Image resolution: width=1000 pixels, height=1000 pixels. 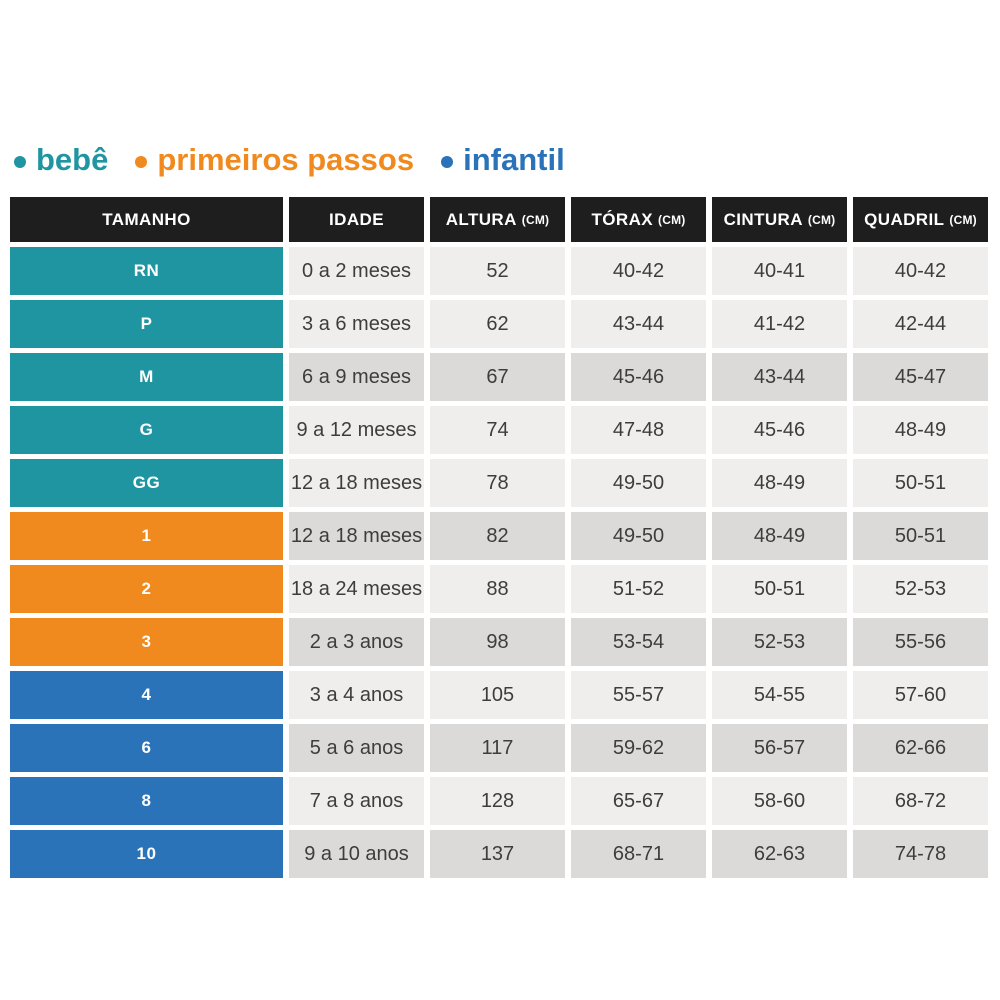 What do you see at coordinates (920, 642) in the screenshot?
I see `hip-cell: 55-56` at bounding box center [920, 642].